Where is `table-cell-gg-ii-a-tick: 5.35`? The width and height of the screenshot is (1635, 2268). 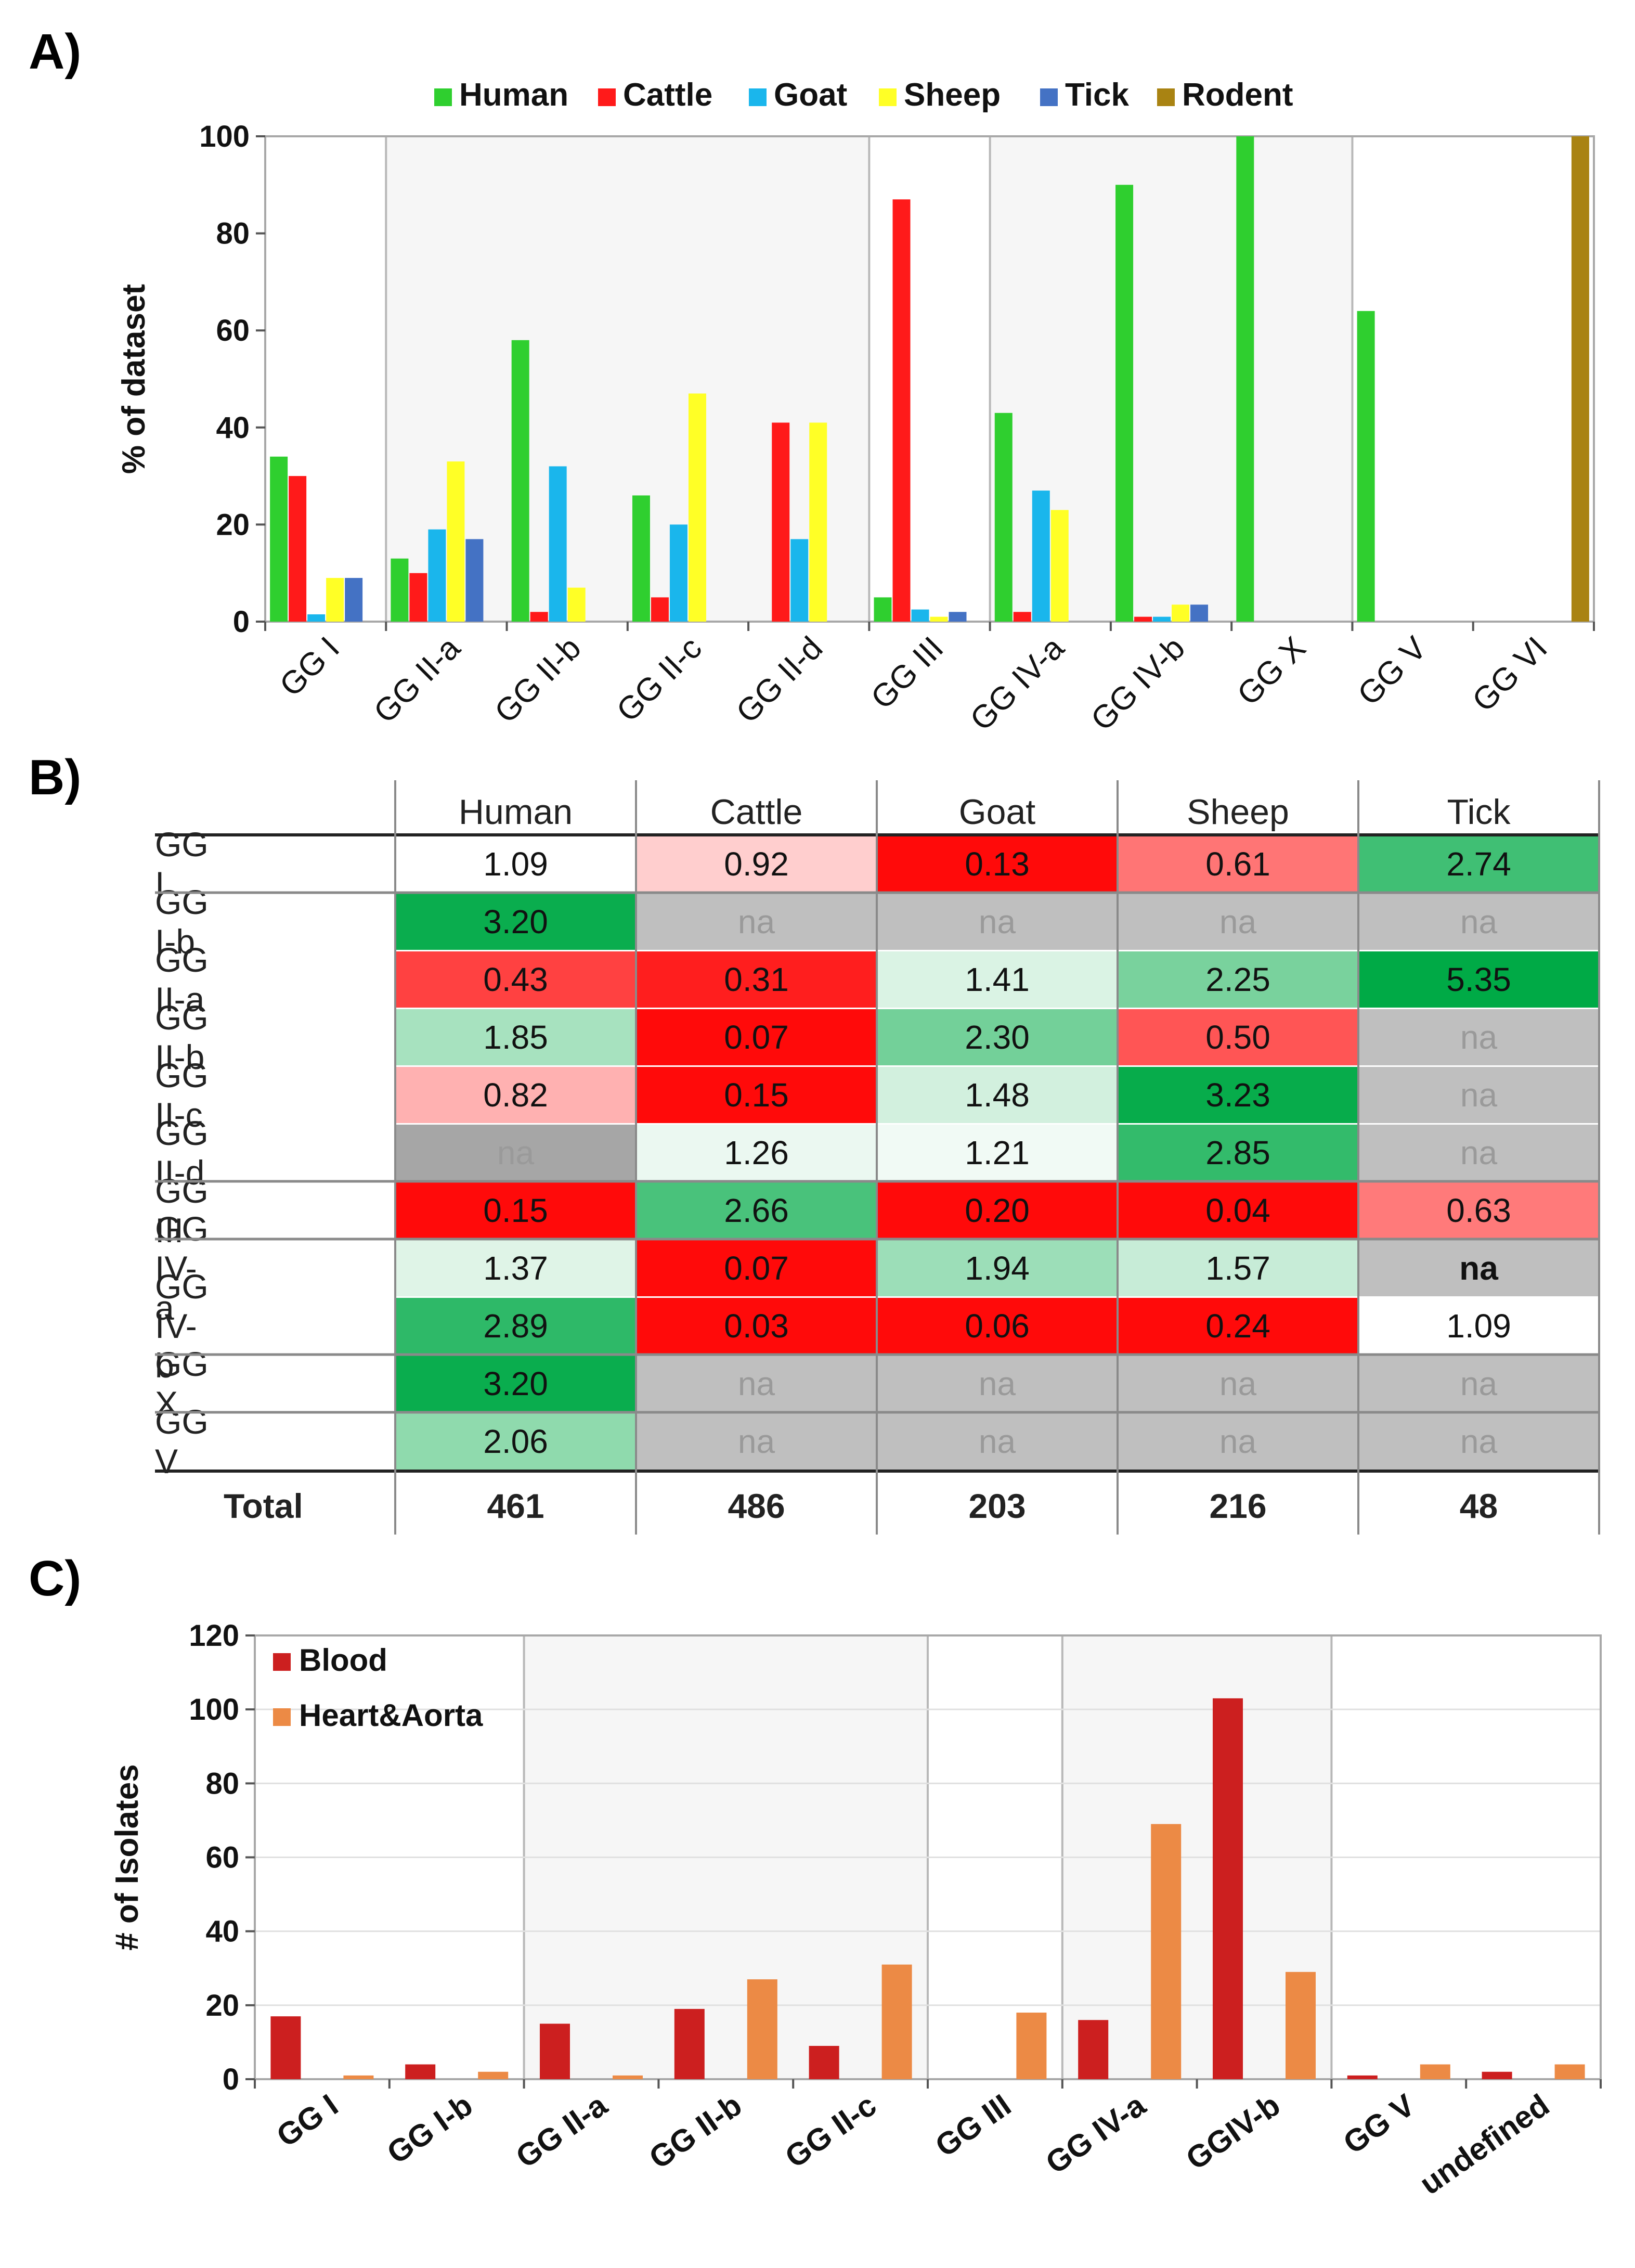
table-cell-gg-ii-a-tick: 5.35 is located at coordinates (1478, 979).